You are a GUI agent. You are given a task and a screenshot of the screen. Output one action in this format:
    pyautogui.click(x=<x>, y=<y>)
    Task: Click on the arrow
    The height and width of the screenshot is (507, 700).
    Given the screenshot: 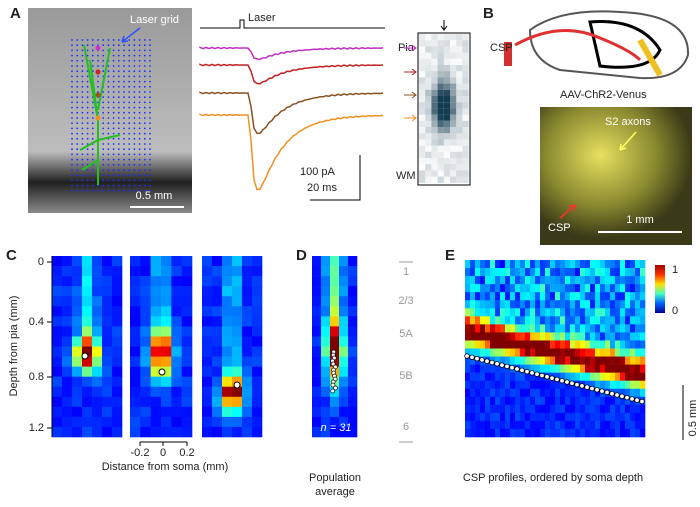 What is the action you would take?
    pyautogui.click(x=410, y=72)
    